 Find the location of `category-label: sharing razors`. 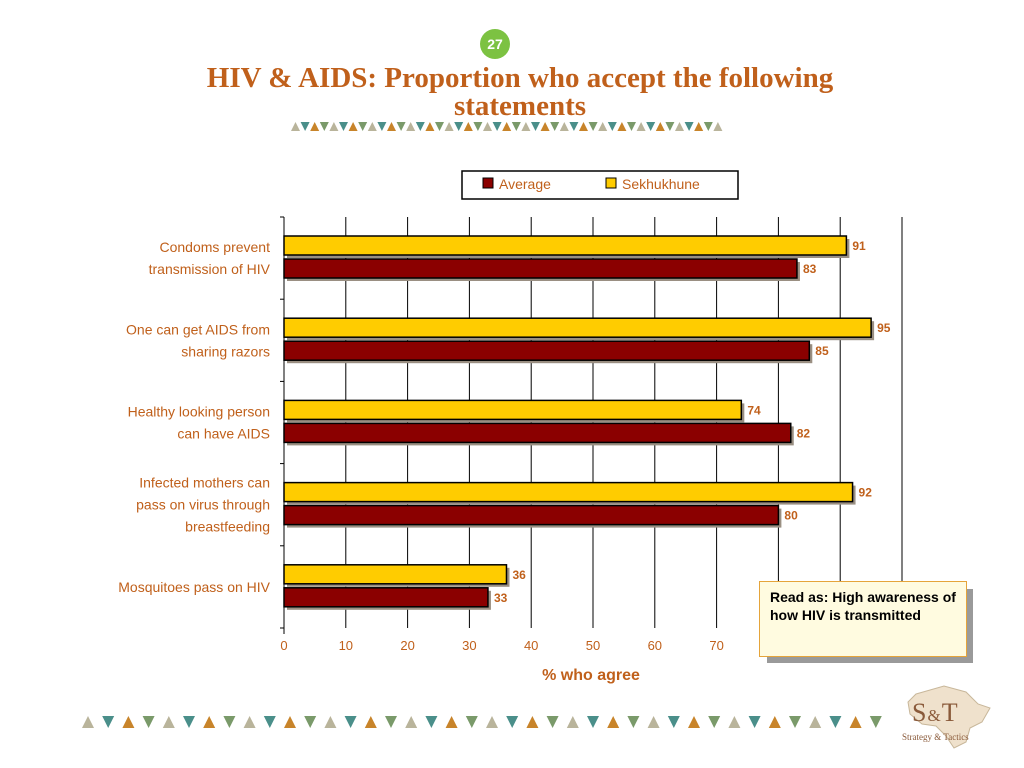

category-label: sharing razors is located at coordinates (225, 351).